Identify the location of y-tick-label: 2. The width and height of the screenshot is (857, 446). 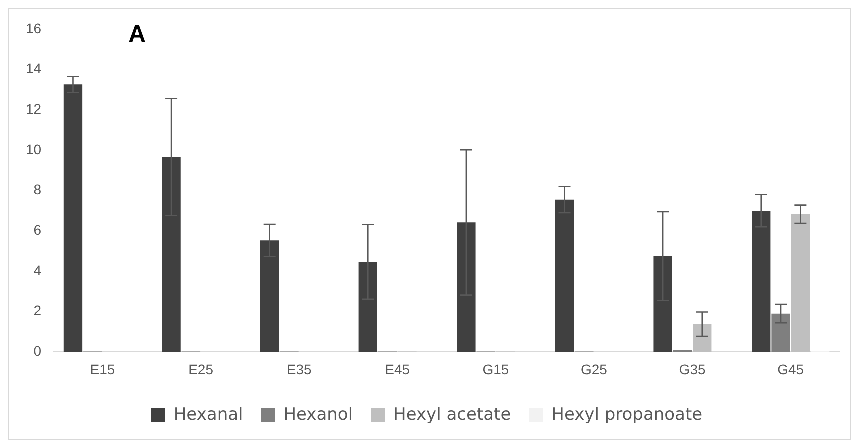
(38, 310).